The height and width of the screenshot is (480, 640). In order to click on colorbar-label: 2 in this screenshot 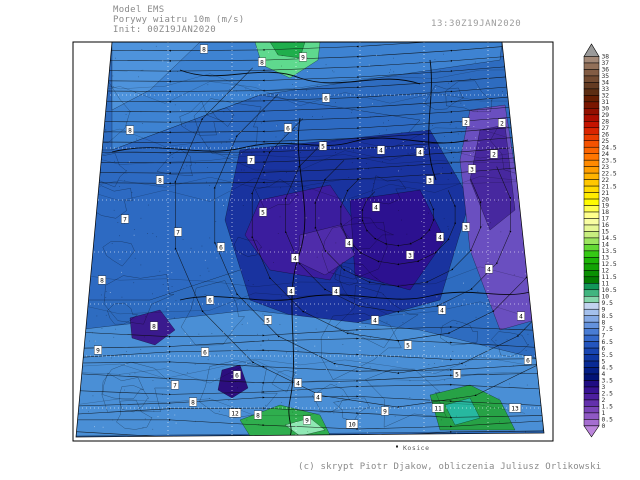, I will do `click(604, 400)`.